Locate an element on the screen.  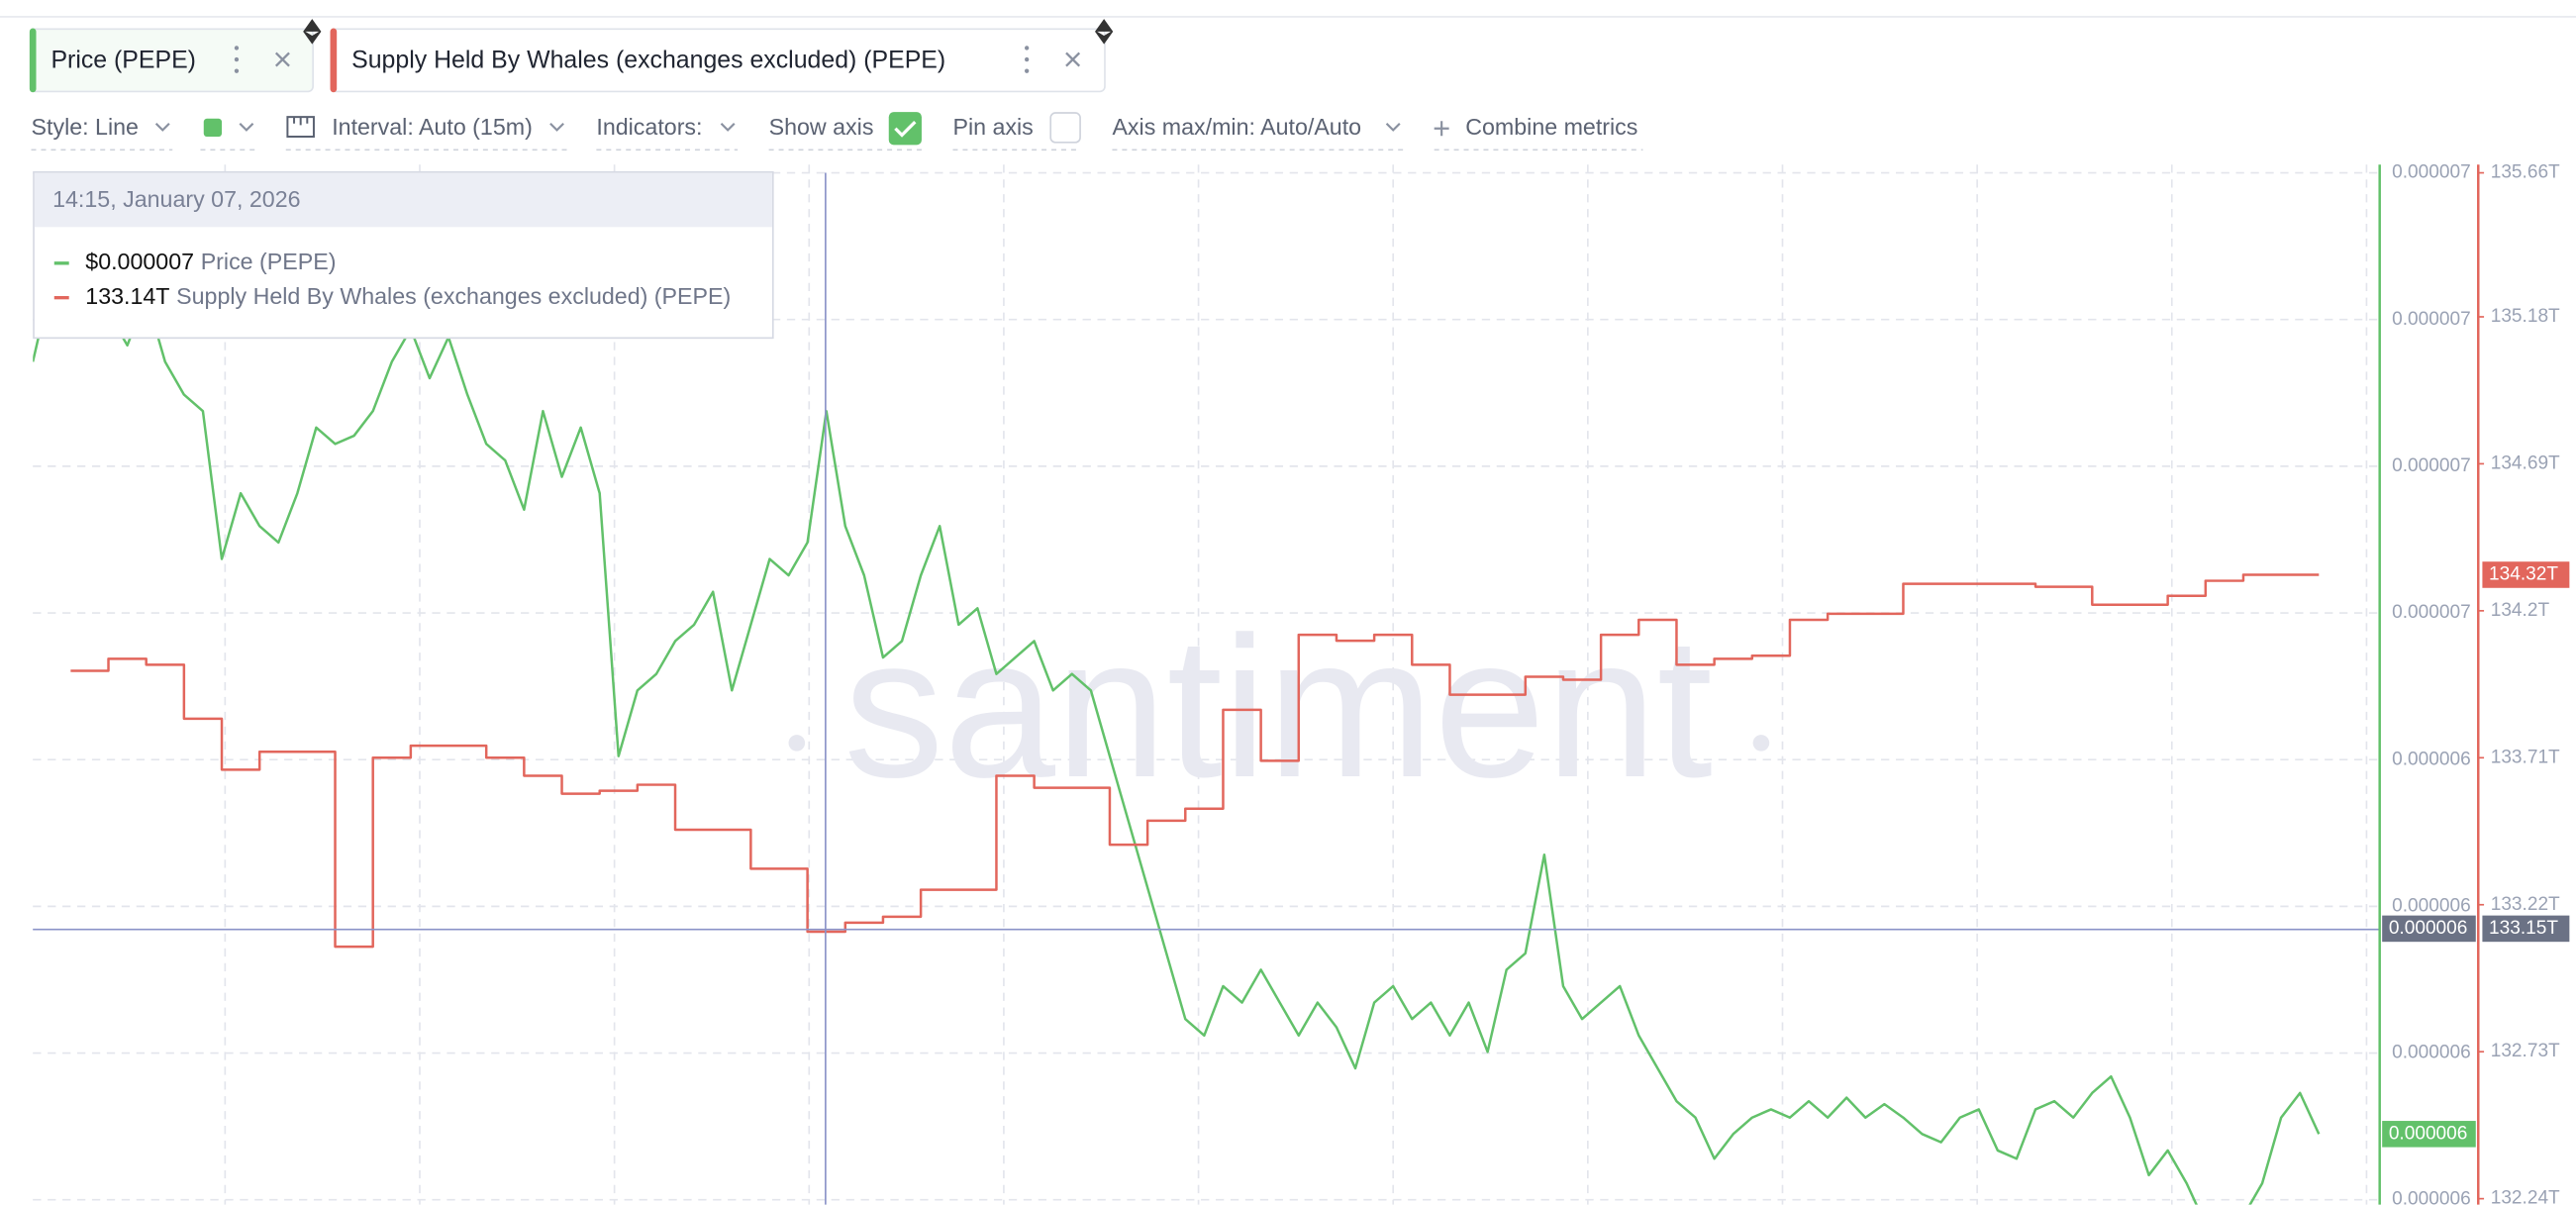
y2-tick-label: 135.18T is located at coordinates (2526, 316).